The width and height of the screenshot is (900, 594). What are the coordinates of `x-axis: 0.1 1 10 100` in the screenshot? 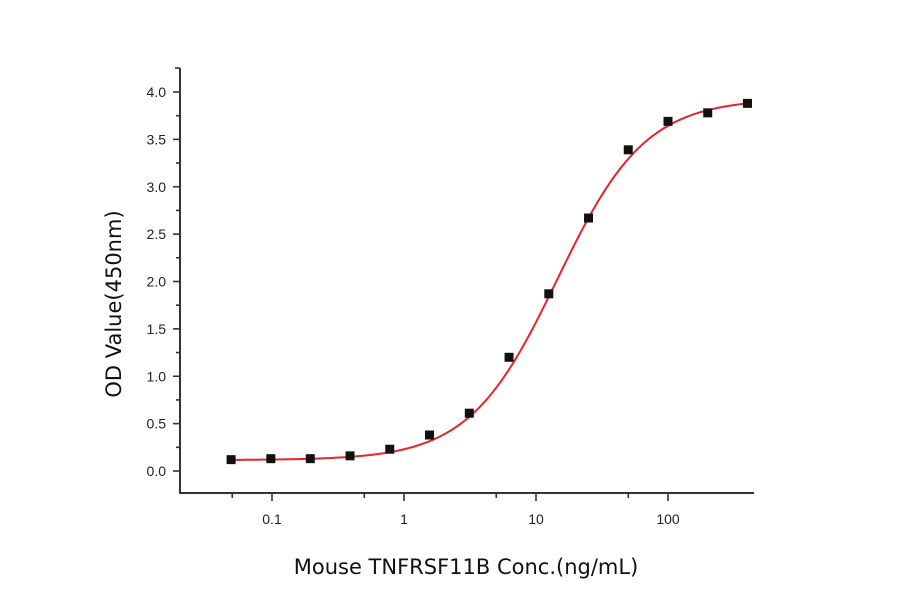 It's located at (466, 509).